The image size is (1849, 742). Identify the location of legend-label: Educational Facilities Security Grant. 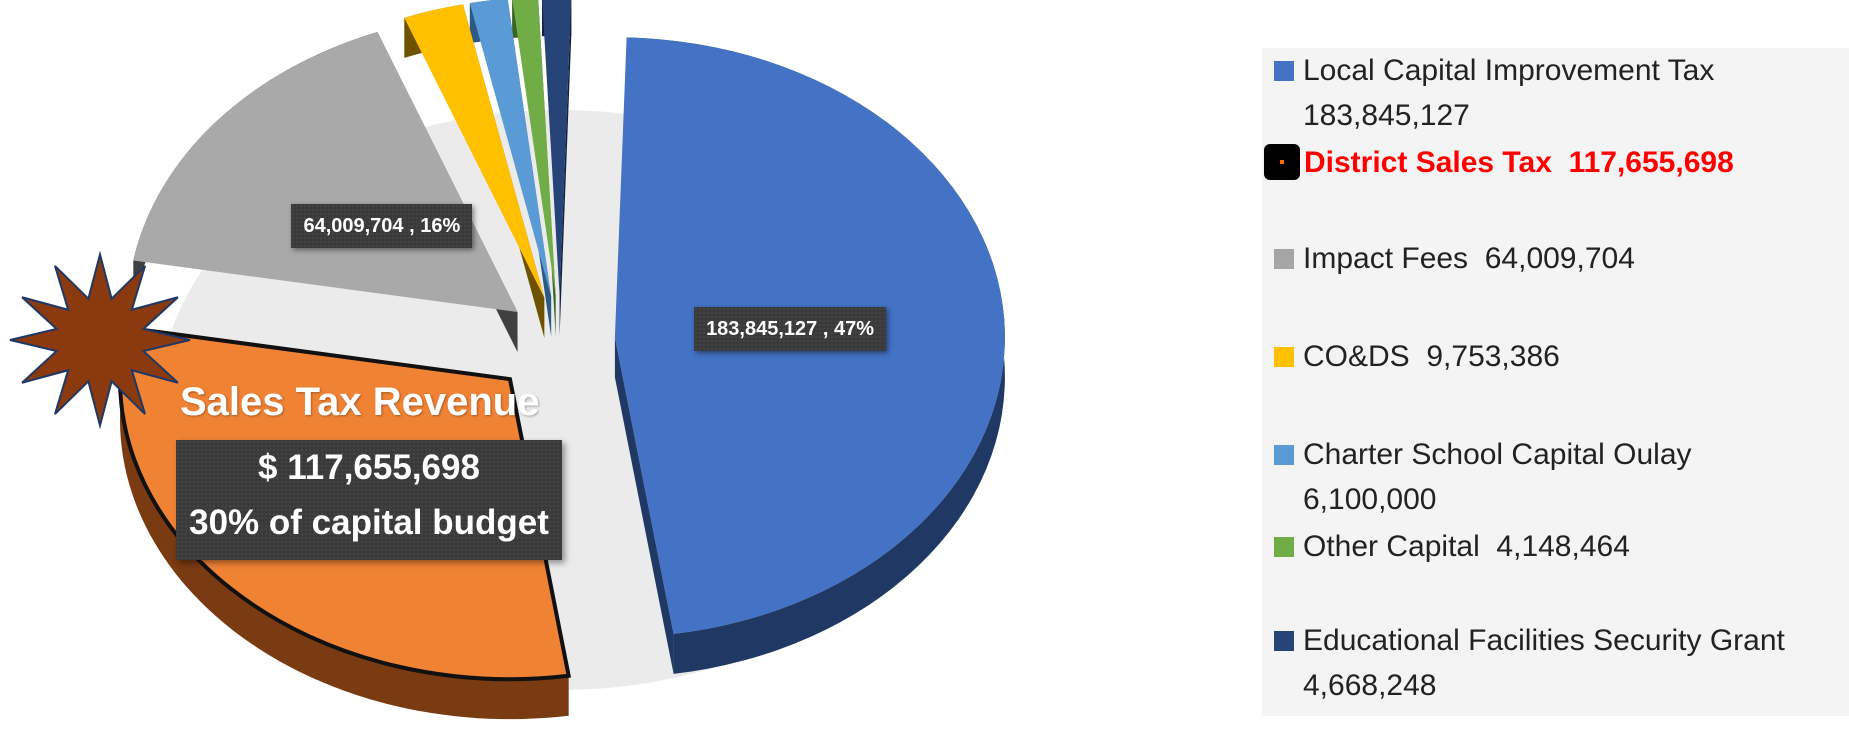
(1544, 640).